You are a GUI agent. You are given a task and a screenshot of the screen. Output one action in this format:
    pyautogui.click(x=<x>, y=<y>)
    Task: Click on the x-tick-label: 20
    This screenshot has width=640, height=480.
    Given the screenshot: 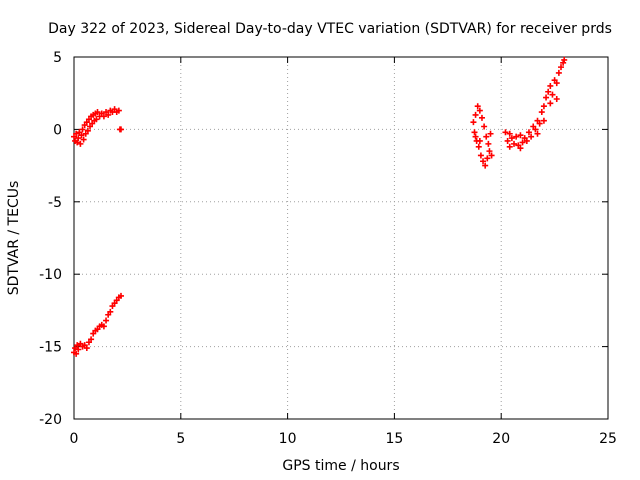 What is the action you would take?
    pyautogui.click(x=501, y=439)
    